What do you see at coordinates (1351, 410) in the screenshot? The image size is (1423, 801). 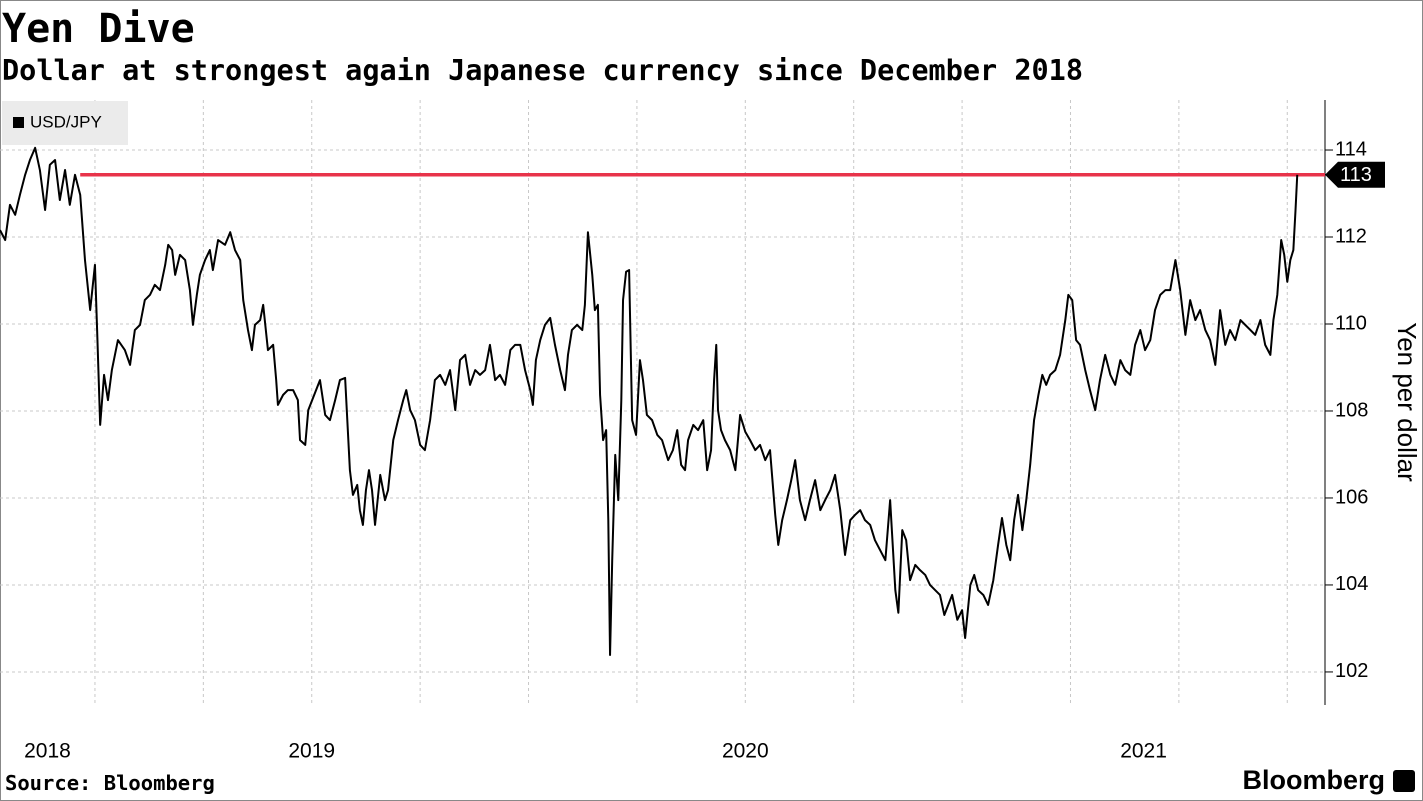 I see `y-tick-label: 108` at bounding box center [1351, 410].